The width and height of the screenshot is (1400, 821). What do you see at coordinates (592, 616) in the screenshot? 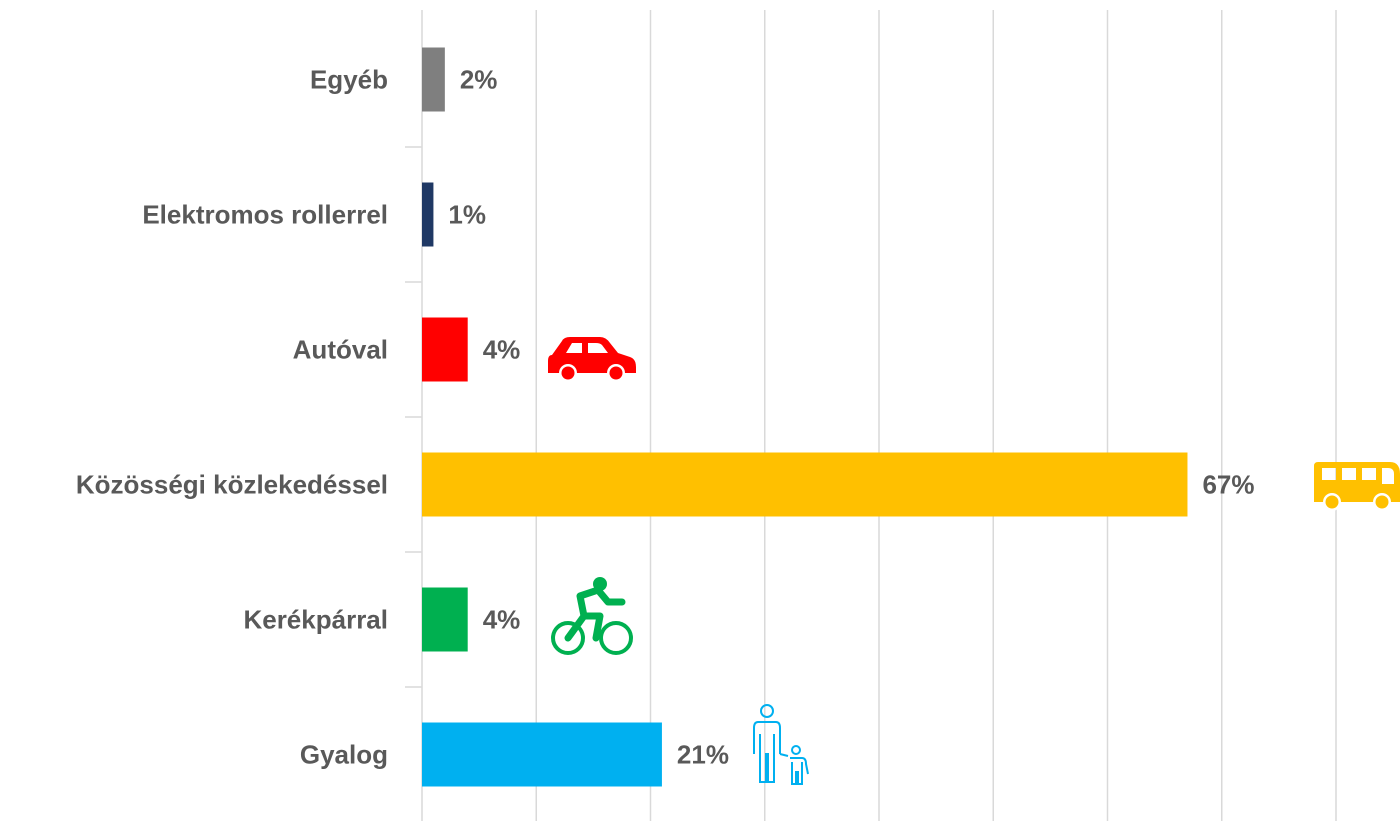
I see `bicycle-icon` at bounding box center [592, 616].